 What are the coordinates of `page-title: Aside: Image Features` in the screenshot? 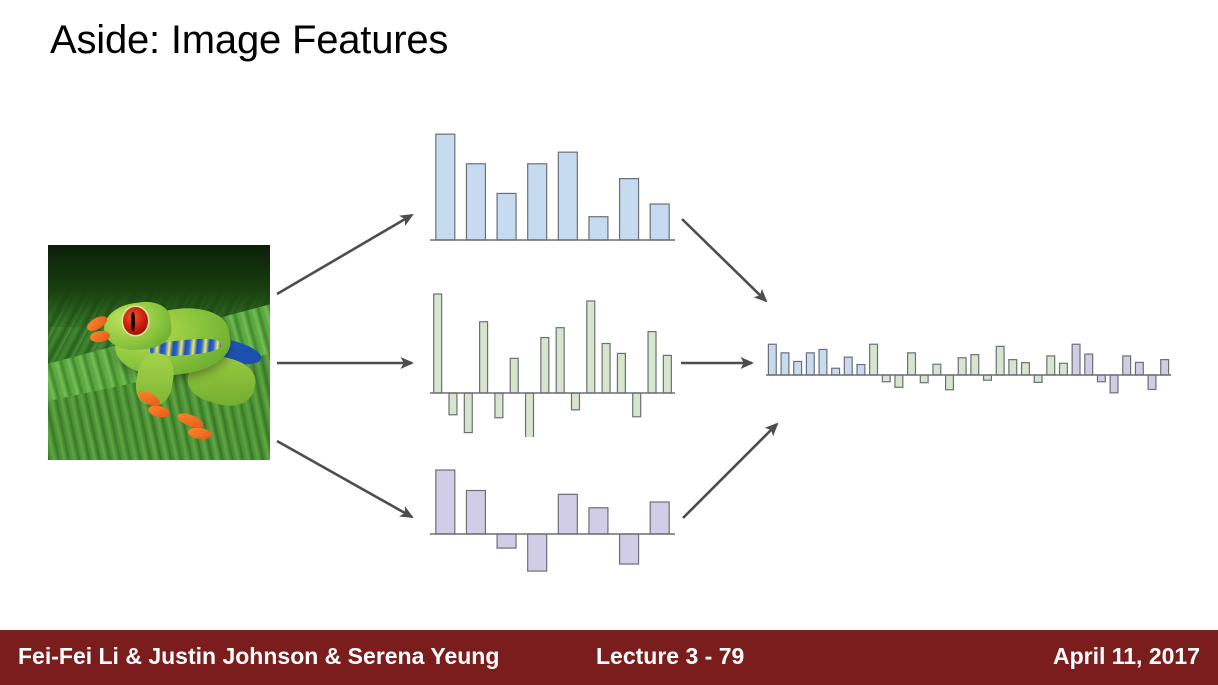 It's located at (249, 40).